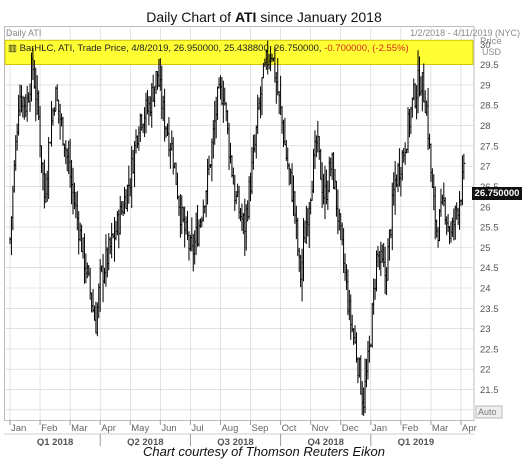 This screenshot has width=528, height=462. I want to click on resistance-band, so click(239, 52).